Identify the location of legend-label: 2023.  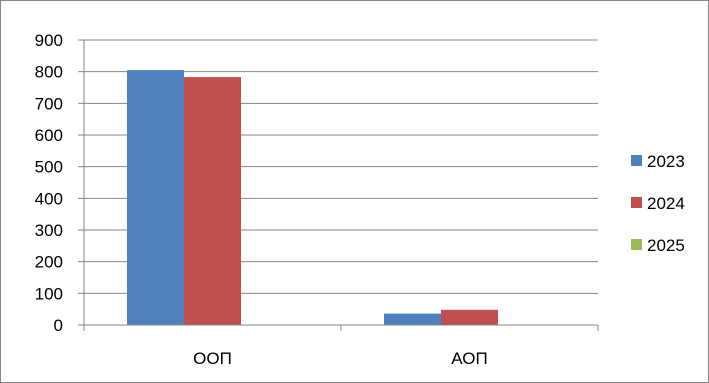
(666, 161).